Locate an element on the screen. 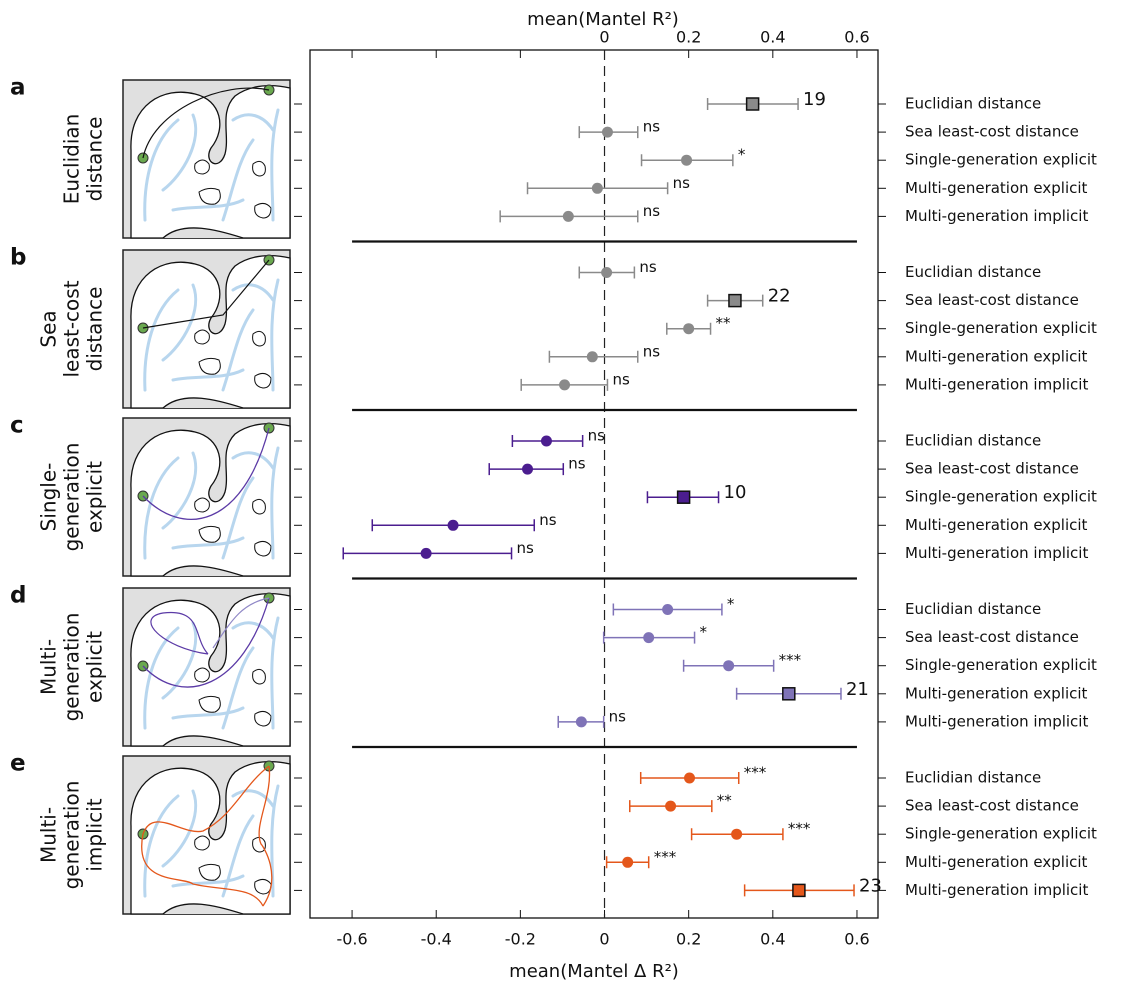 The height and width of the screenshot is (988, 1123). annotation: 19 is located at coordinates (814, 99).